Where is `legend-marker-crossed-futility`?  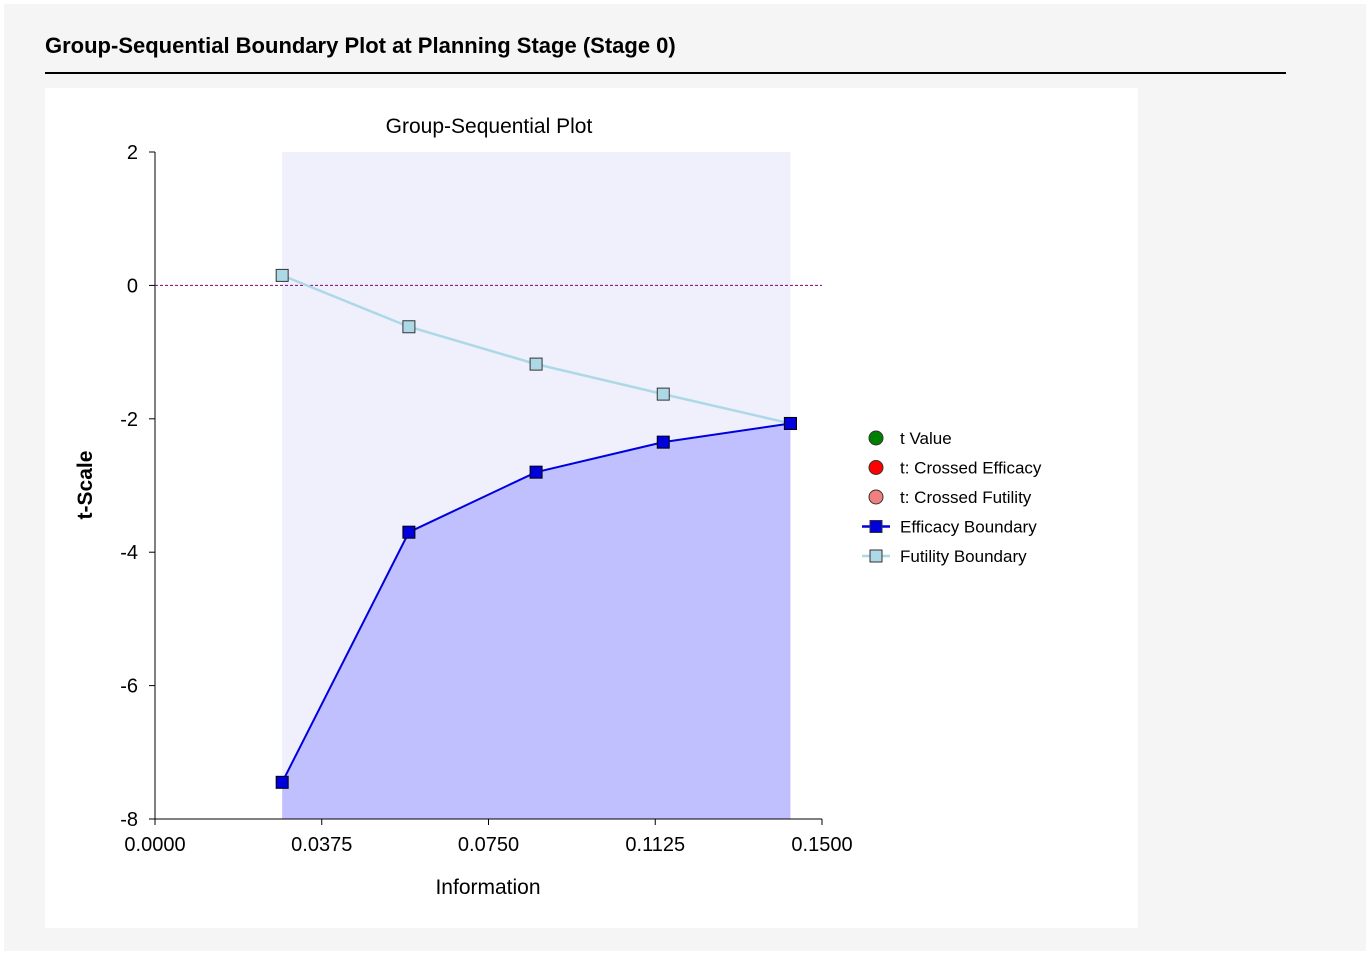
legend-marker-crossed-futility is located at coordinates (876, 497).